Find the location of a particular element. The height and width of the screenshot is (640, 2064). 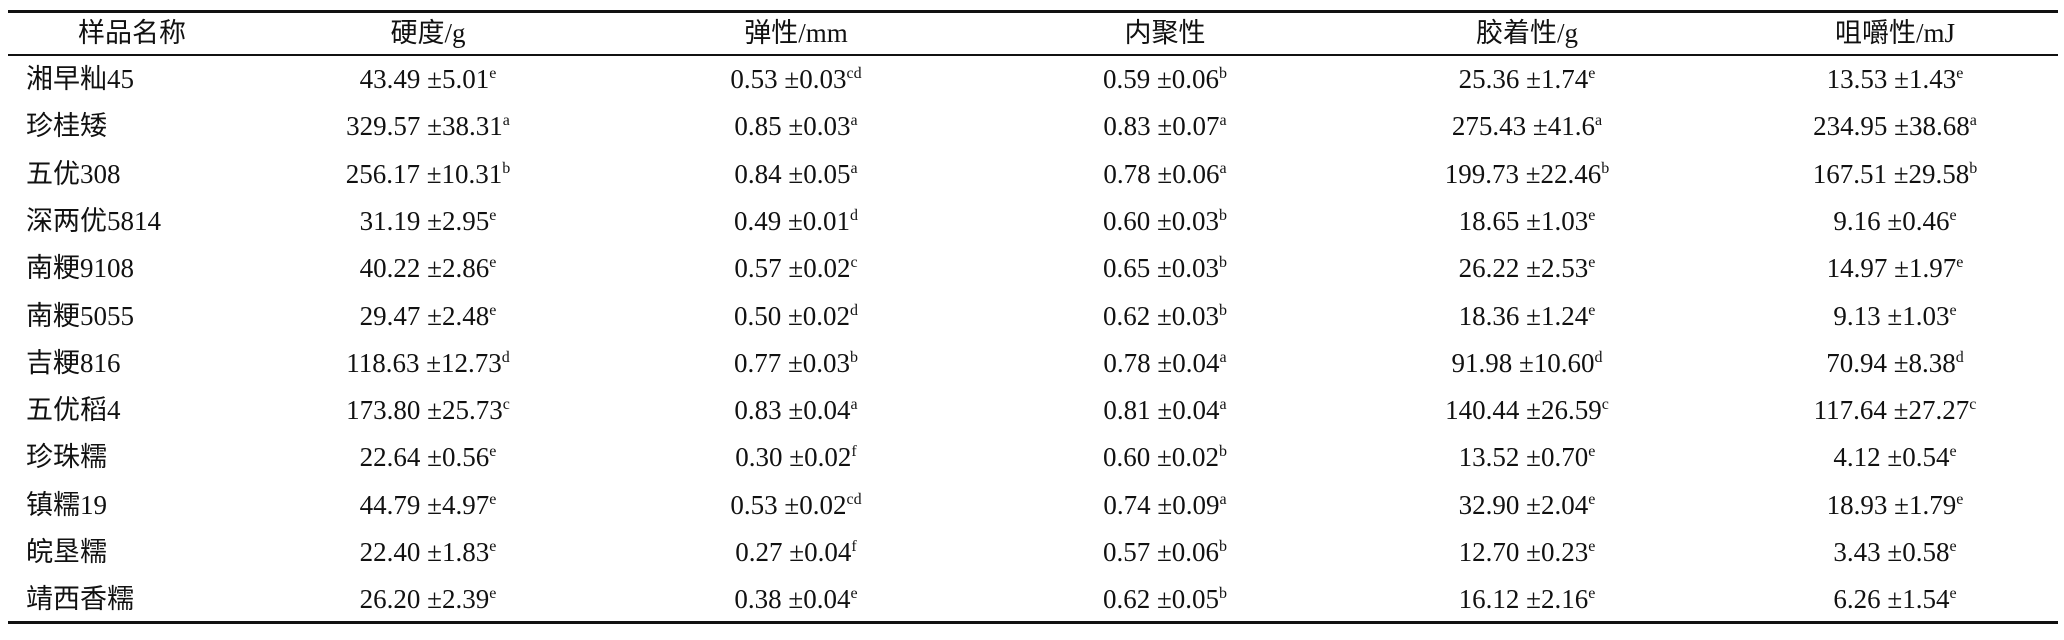

value-cell: 22.40 ±1.83e is located at coordinates (428, 552).